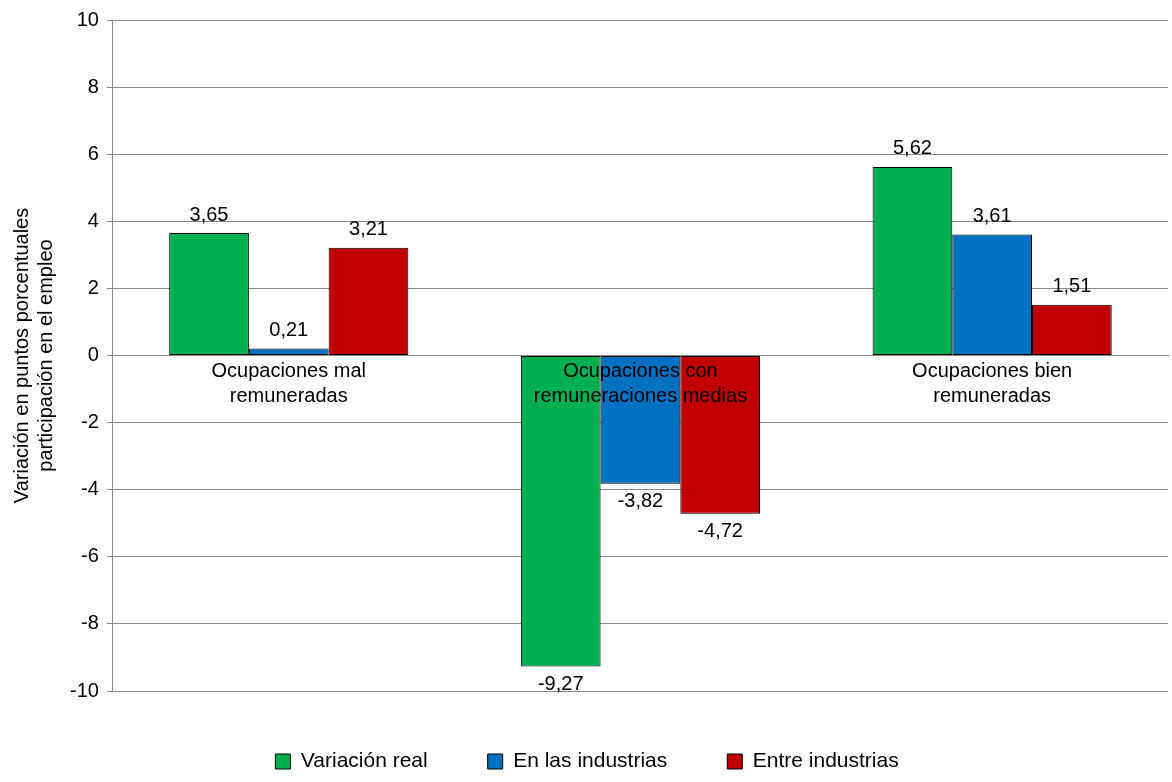 Image resolution: width=1172 pixels, height=782 pixels. I want to click on data-label: 3,21, so click(368, 228).